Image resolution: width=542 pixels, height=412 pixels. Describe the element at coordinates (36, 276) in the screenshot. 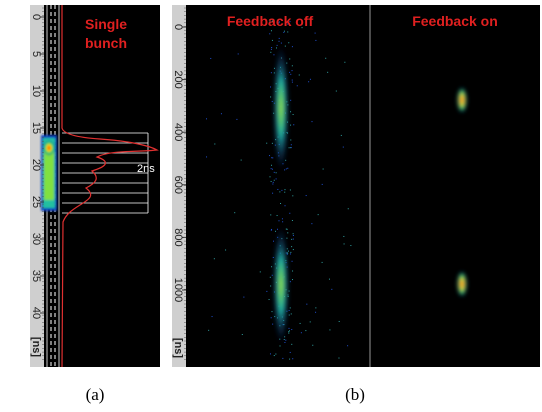

I see `ruler-label: 35` at that location.